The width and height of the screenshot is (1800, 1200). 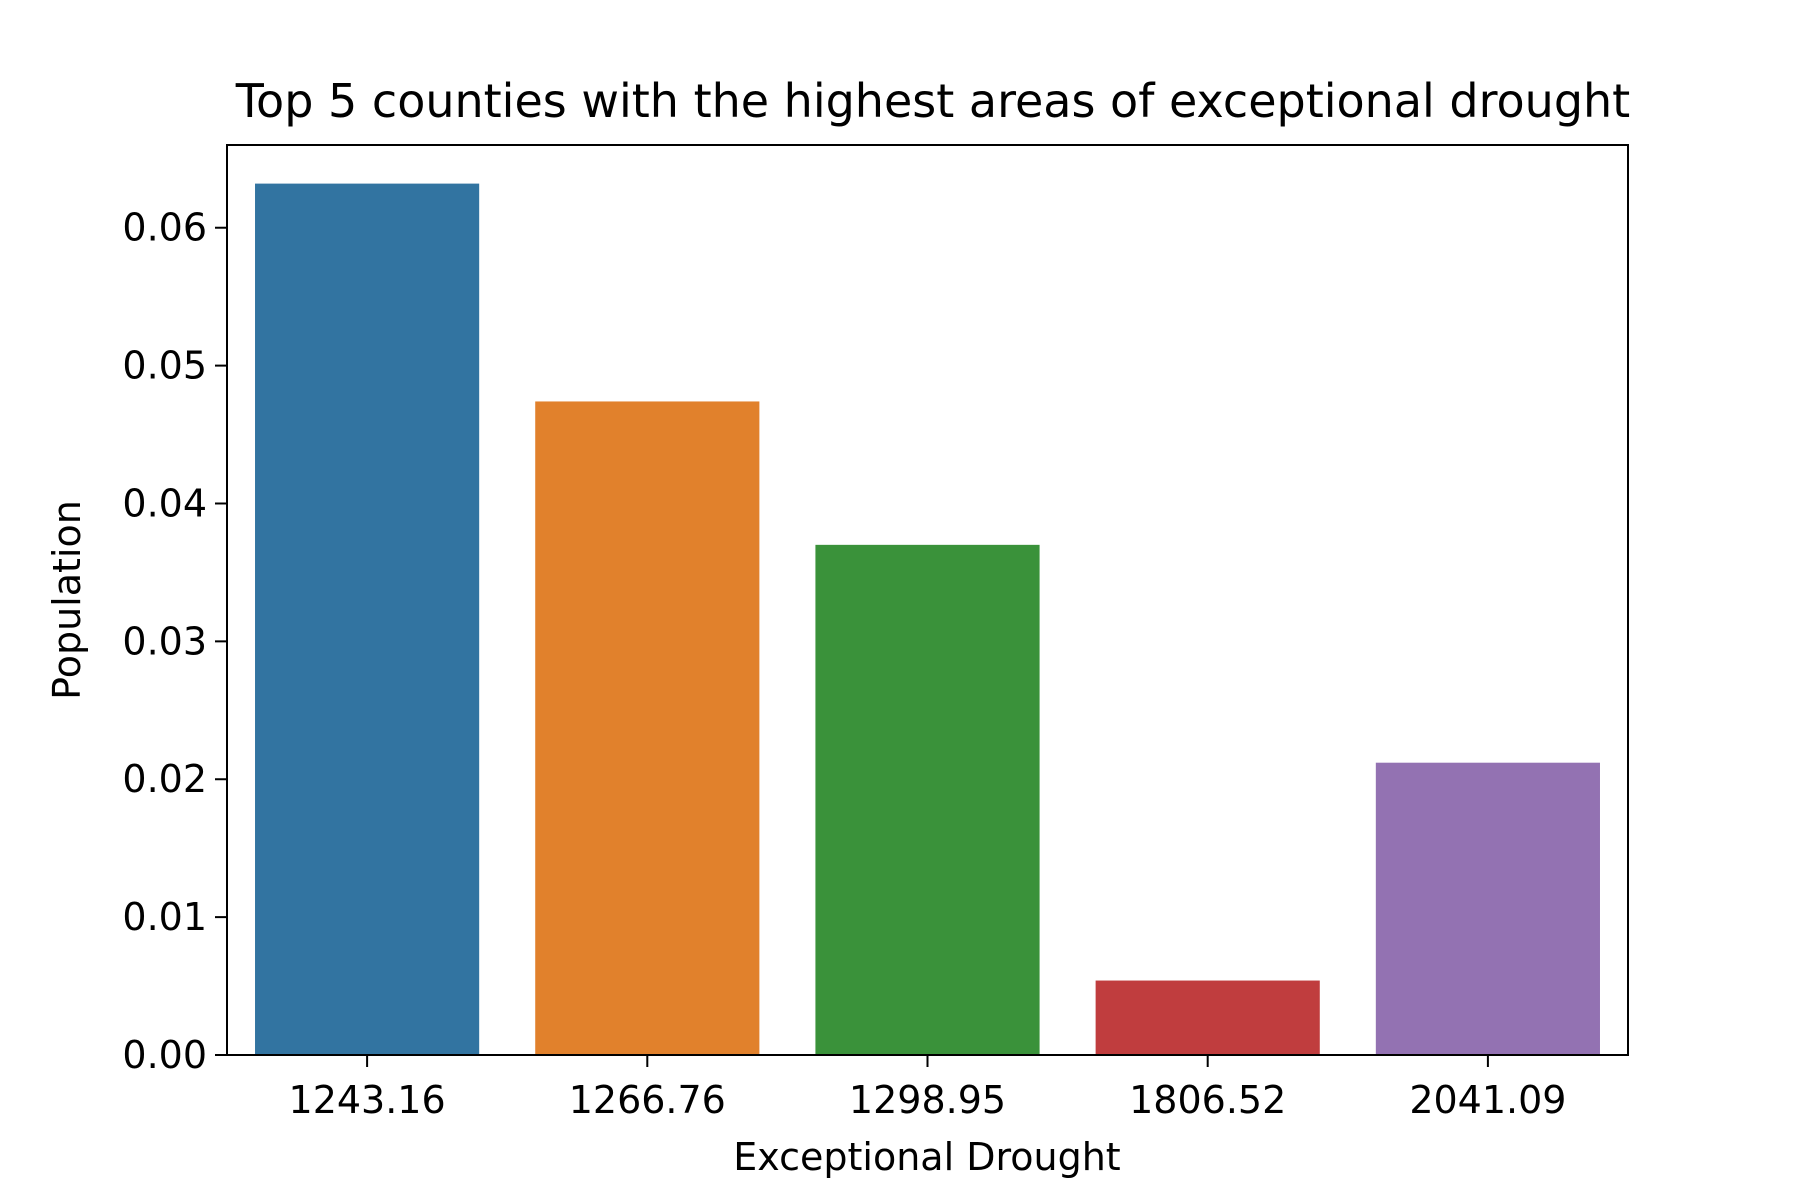 What do you see at coordinates (367, 1100) in the screenshot?
I see `x-tick-label: 1243.16` at bounding box center [367, 1100].